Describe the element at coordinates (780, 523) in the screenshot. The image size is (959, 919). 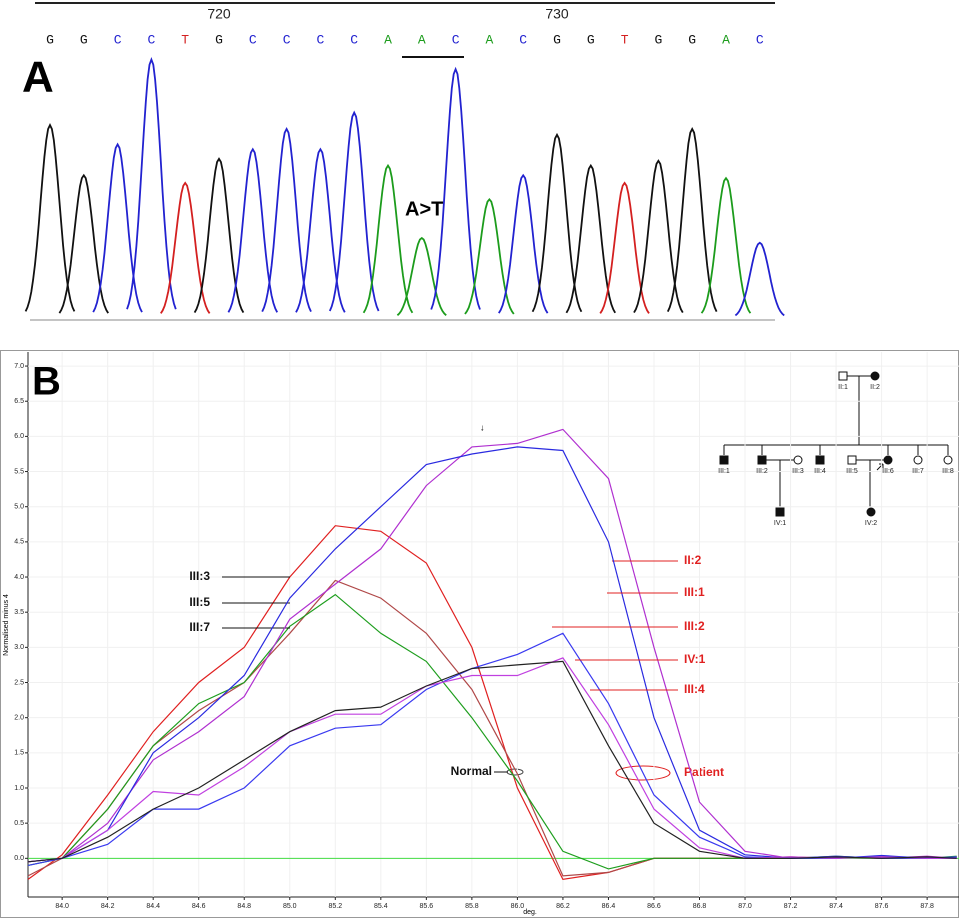
I see `pedigree-label: IV:1` at that location.